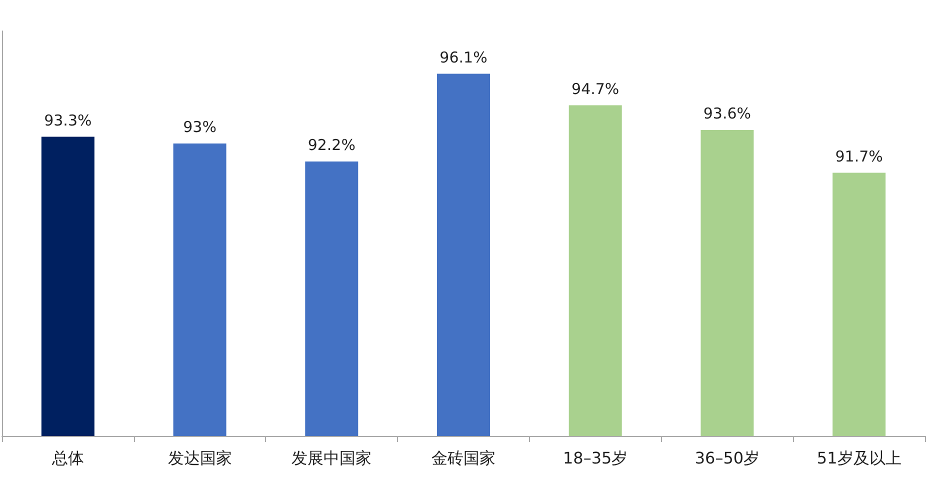  What do you see at coordinates (200, 458) in the screenshot?
I see `x-tick-label: 发达国家` at bounding box center [200, 458].